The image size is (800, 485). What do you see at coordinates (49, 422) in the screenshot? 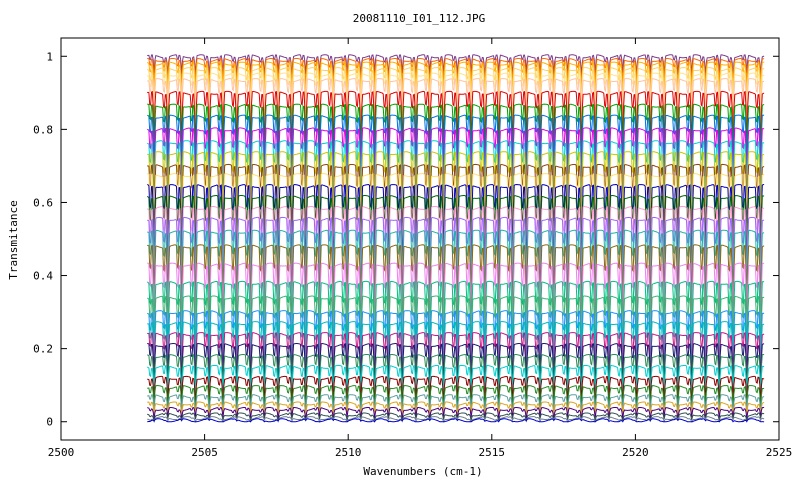
I see `y-tick-label: 0` at bounding box center [49, 422].